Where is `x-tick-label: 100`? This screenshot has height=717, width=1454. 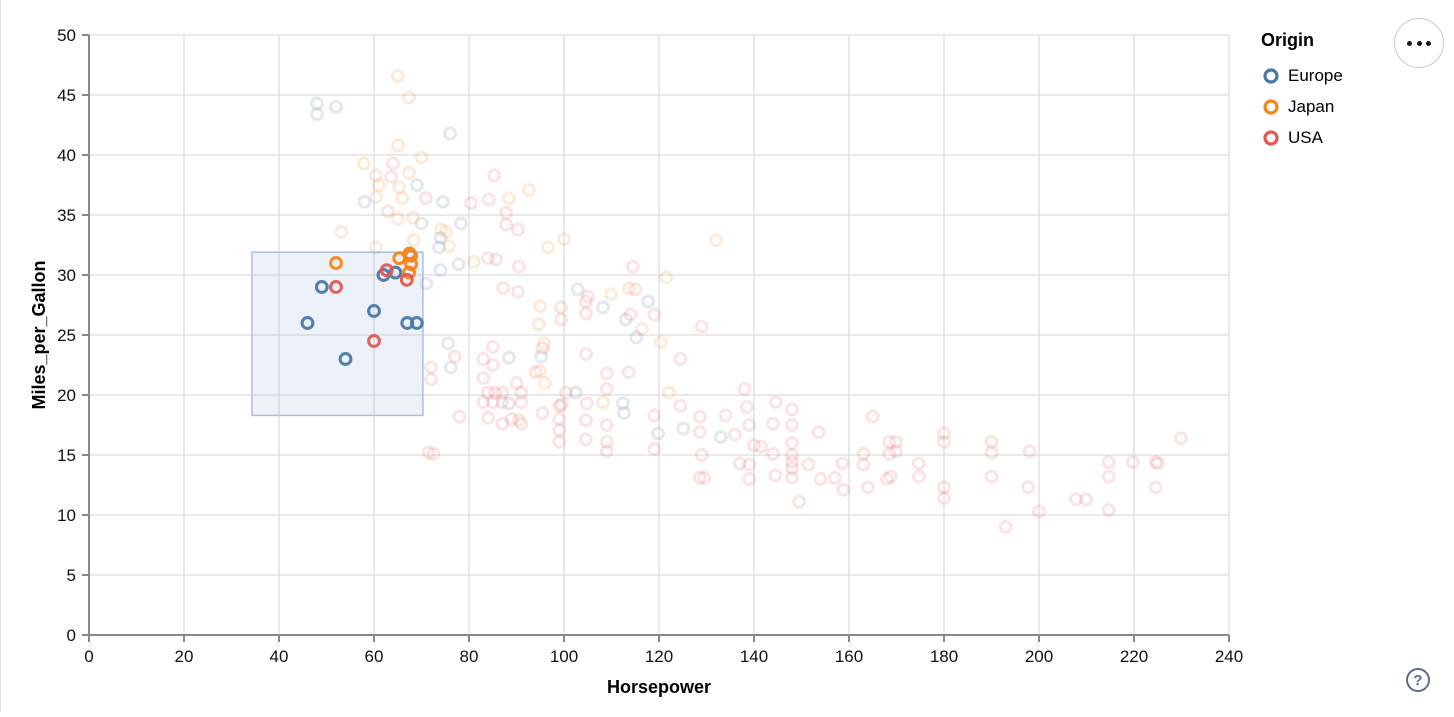
x-tick-label: 100 is located at coordinates (564, 656).